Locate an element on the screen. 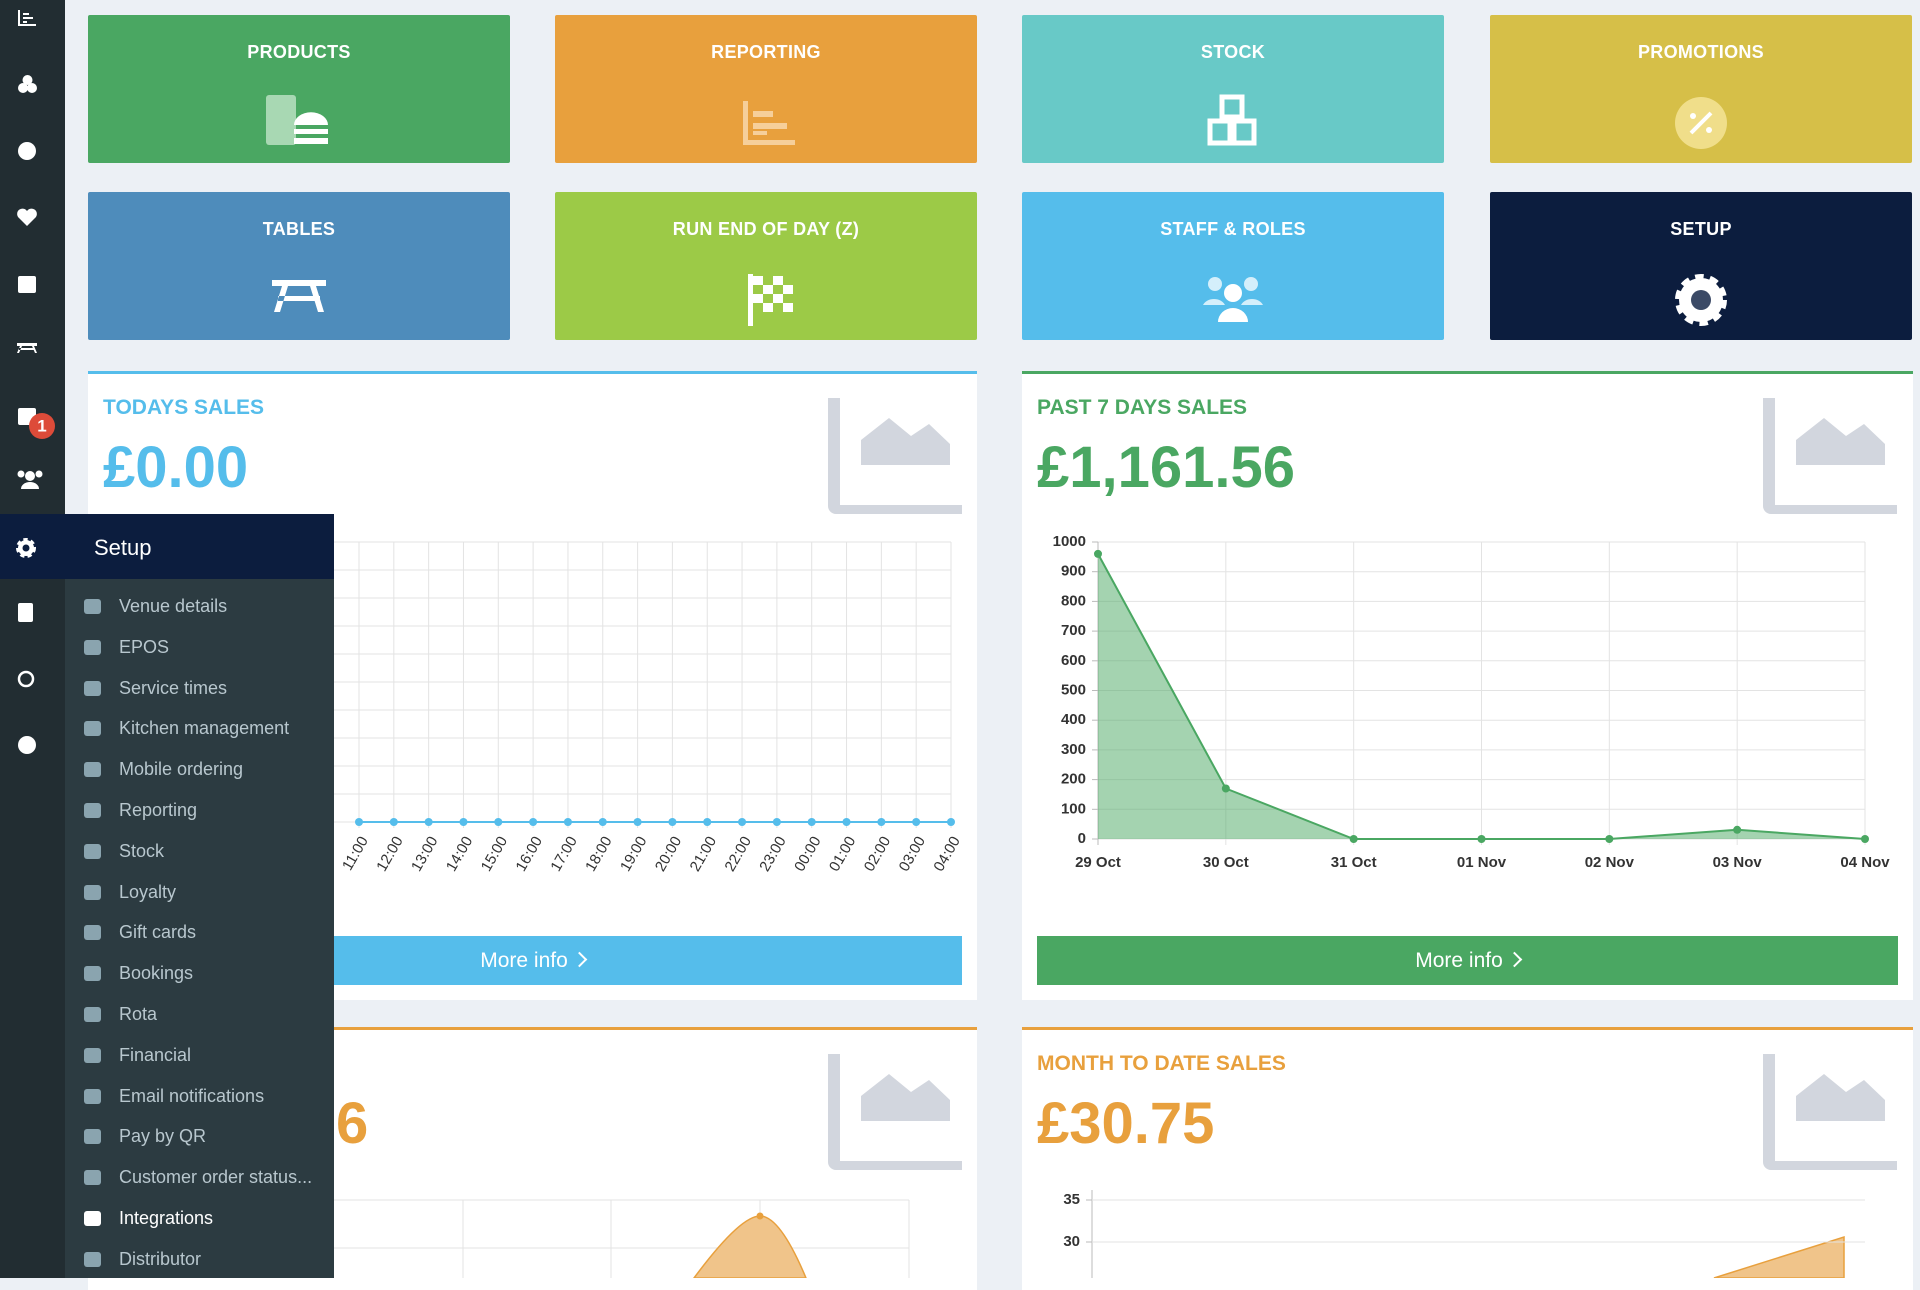  menu-item: Financial is located at coordinates (155, 1054).